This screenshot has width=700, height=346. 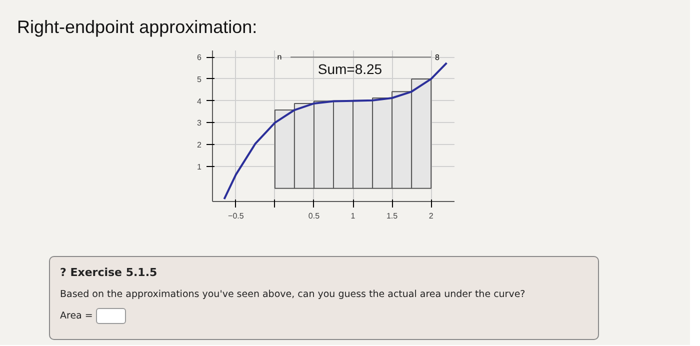 What do you see at coordinates (314, 216) in the screenshot?
I see `x-tick-label: 0.5` at bounding box center [314, 216].